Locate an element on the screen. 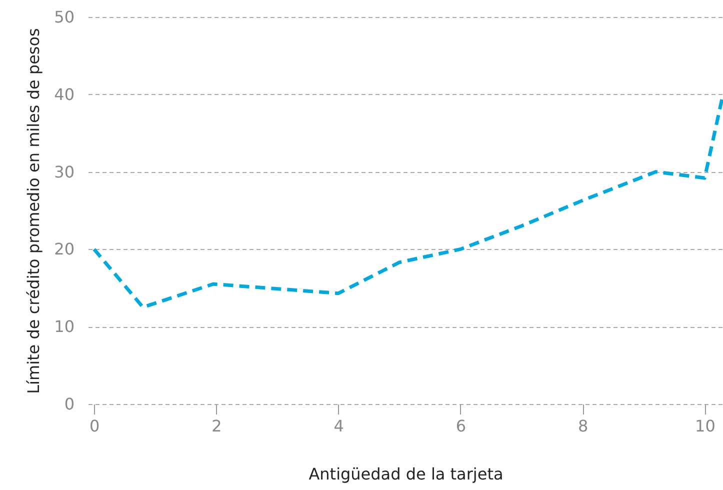  x-tick-label: 8 is located at coordinates (583, 426).